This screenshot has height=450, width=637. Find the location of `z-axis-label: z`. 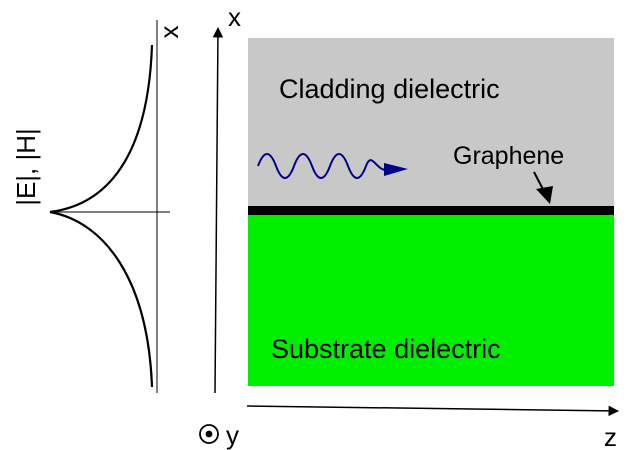

z-axis-label: z is located at coordinates (610, 436).